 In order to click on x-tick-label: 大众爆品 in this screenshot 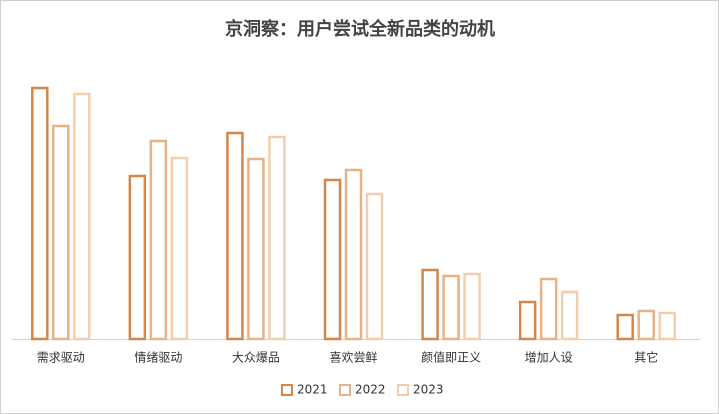, I will do `click(256, 358)`.